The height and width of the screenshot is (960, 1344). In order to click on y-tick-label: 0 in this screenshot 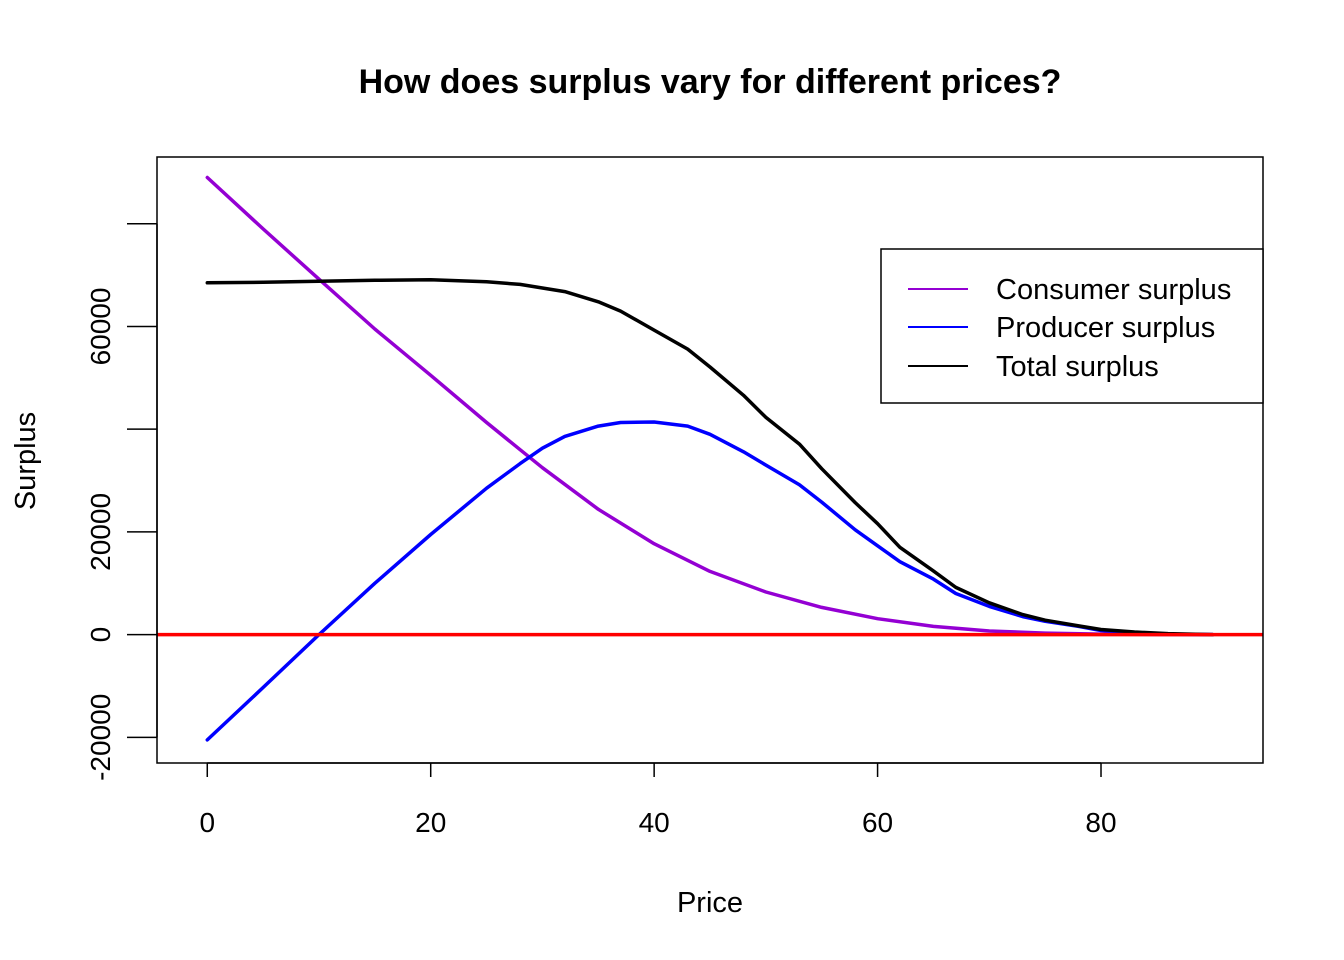, I will do `click(100, 635)`.